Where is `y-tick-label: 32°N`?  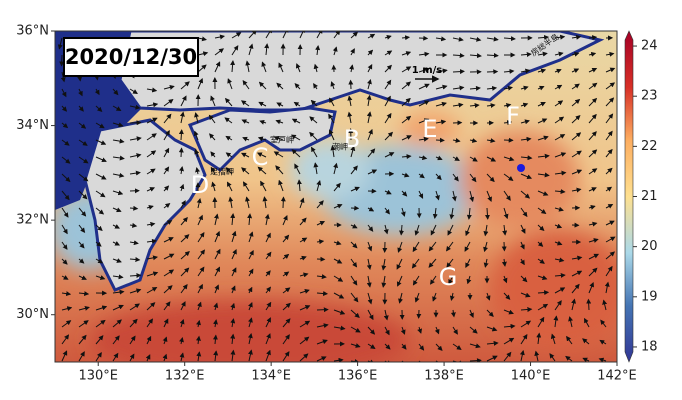
y-tick-label: 32°N is located at coordinates (32, 220).